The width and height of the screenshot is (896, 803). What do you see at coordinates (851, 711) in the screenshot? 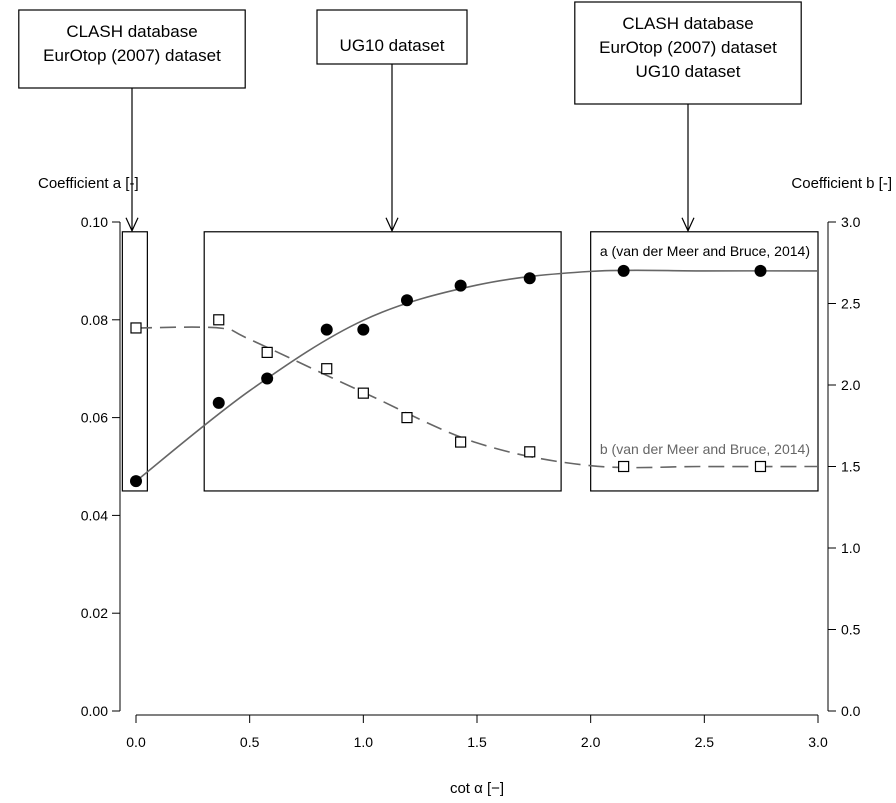
I see `y-right-tick-label: 0.0` at bounding box center [851, 711].